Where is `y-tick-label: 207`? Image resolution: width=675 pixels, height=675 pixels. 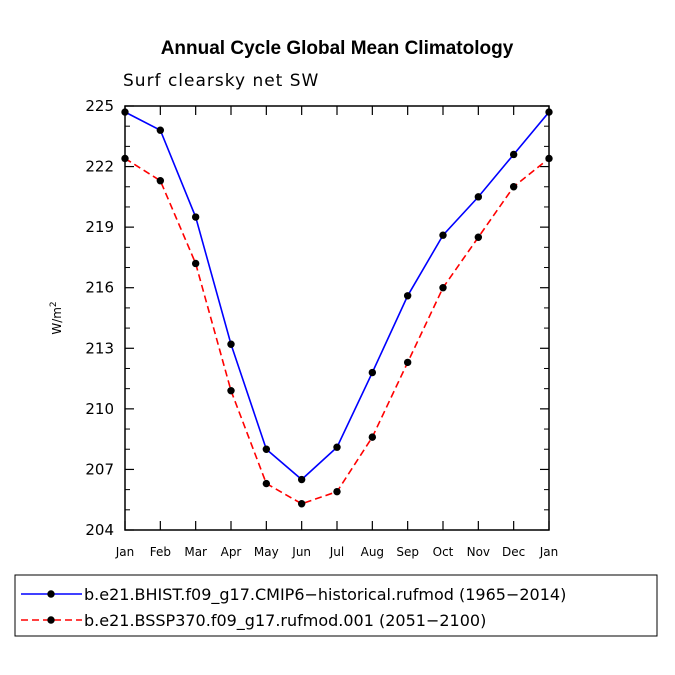 y-tick-label: 207 is located at coordinates (99, 469).